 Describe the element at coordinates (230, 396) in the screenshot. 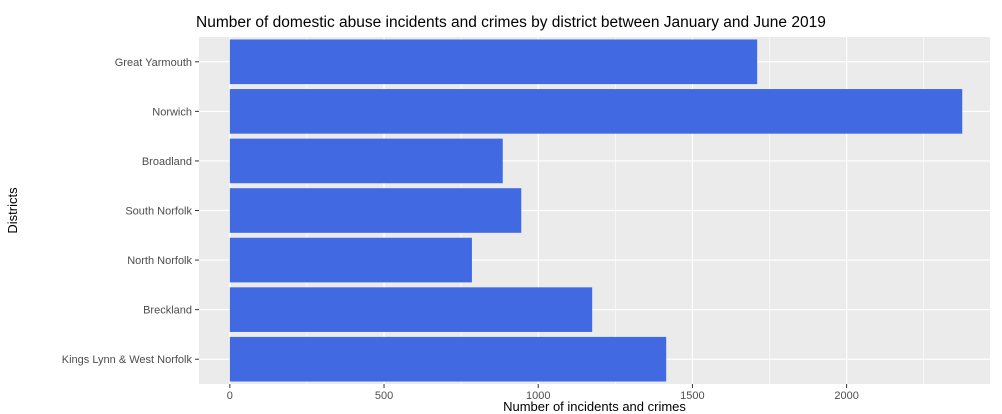

I see `x-tick-label: 0` at that location.